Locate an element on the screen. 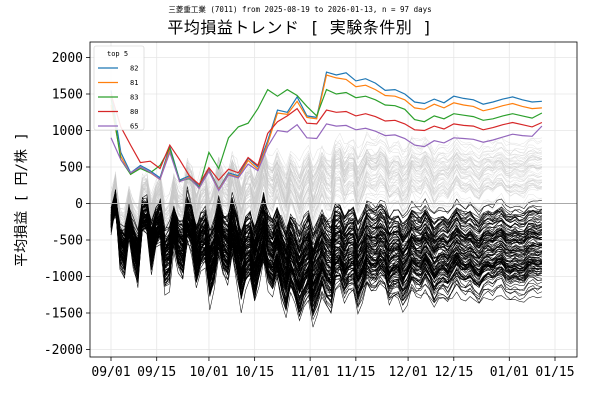  legend-label-83: 83 is located at coordinates (134, 98).